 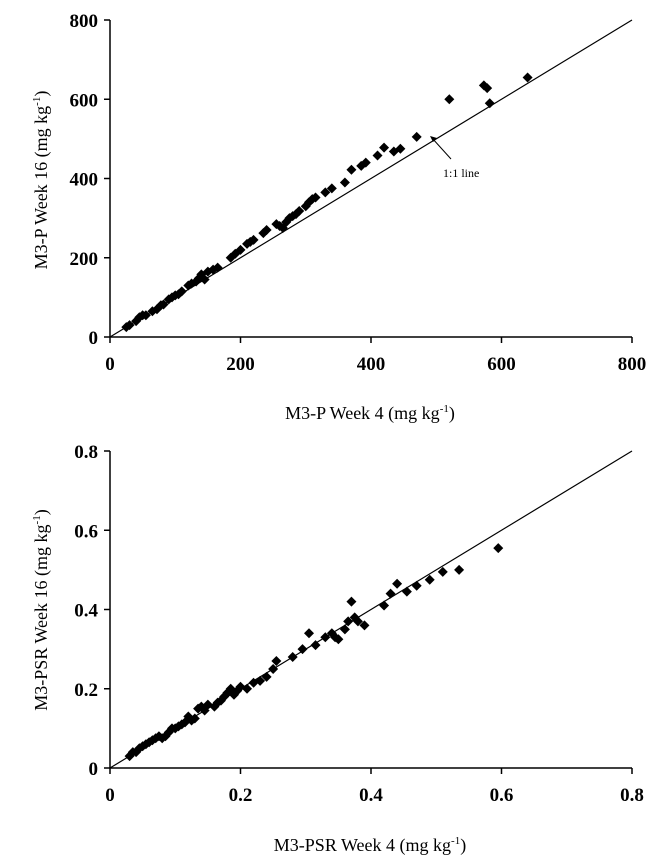 What do you see at coordinates (461, 173) in the screenshot?
I see `chart-top-annotation-label: 1:1 line` at bounding box center [461, 173].